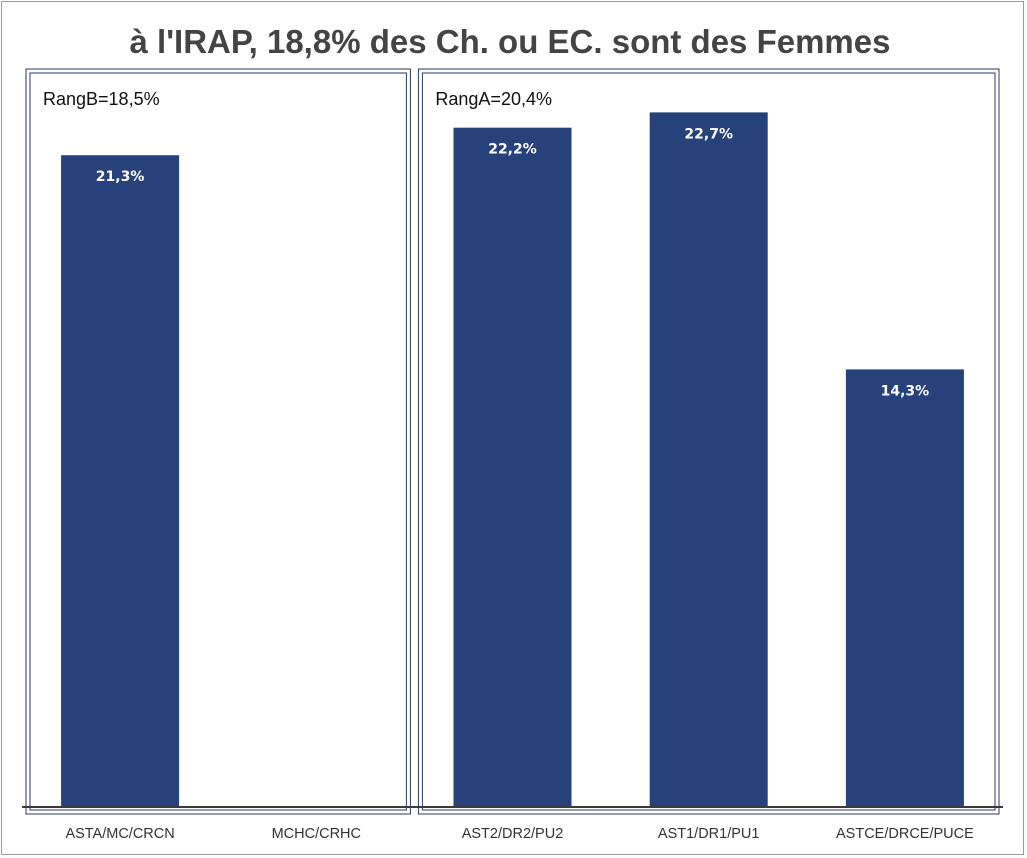 The width and height of the screenshot is (1027, 858). I want to click on data-label-2: 22,2%, so click(512, 150).